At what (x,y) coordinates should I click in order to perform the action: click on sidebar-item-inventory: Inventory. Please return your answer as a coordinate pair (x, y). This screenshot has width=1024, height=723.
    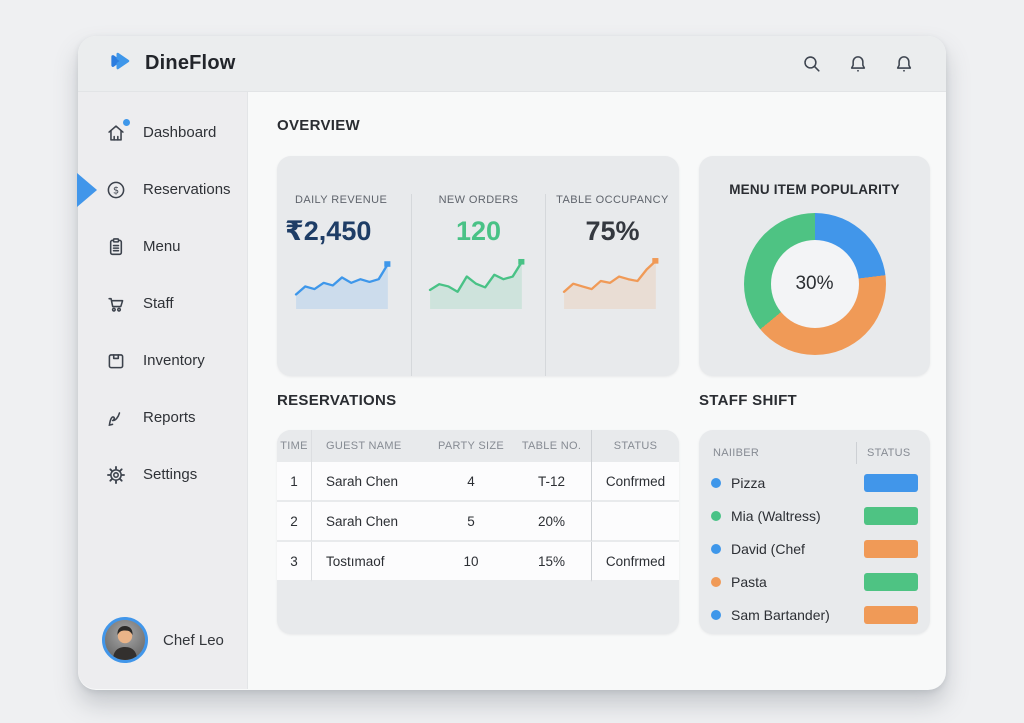
    Looking at the image, I should click on (162, 360).